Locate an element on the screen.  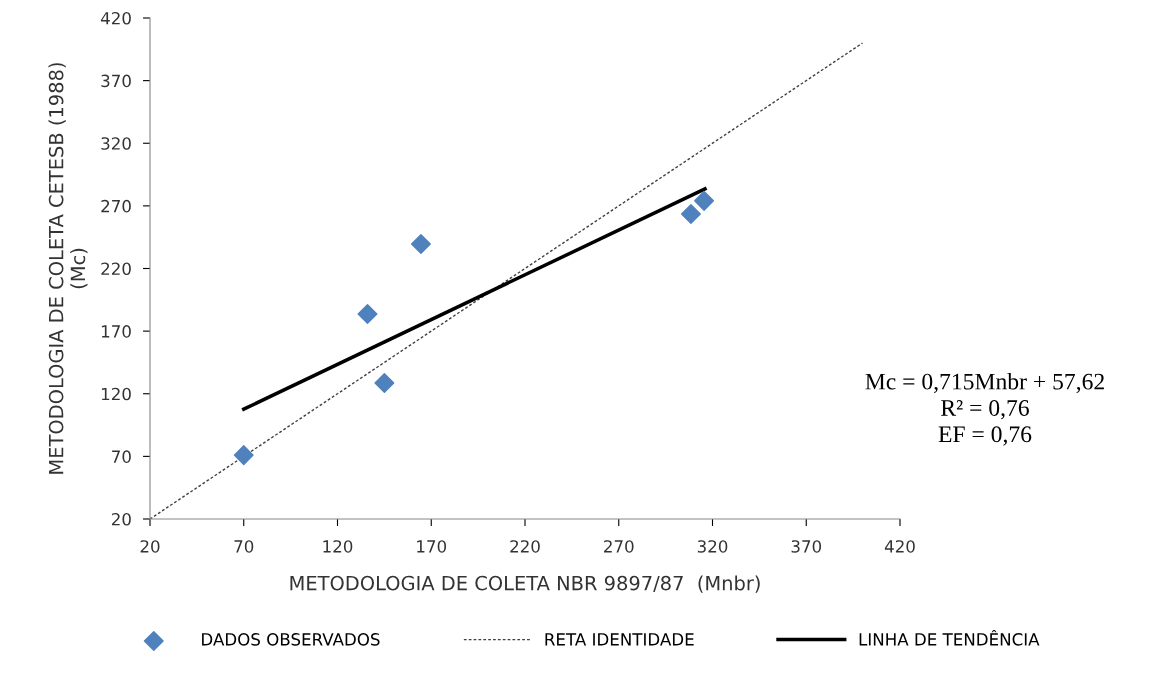
x-axis-title: METODOLOGIA DE COLETA NBR 9897/87 (Mnbr) is located at coordinates (525, 584).